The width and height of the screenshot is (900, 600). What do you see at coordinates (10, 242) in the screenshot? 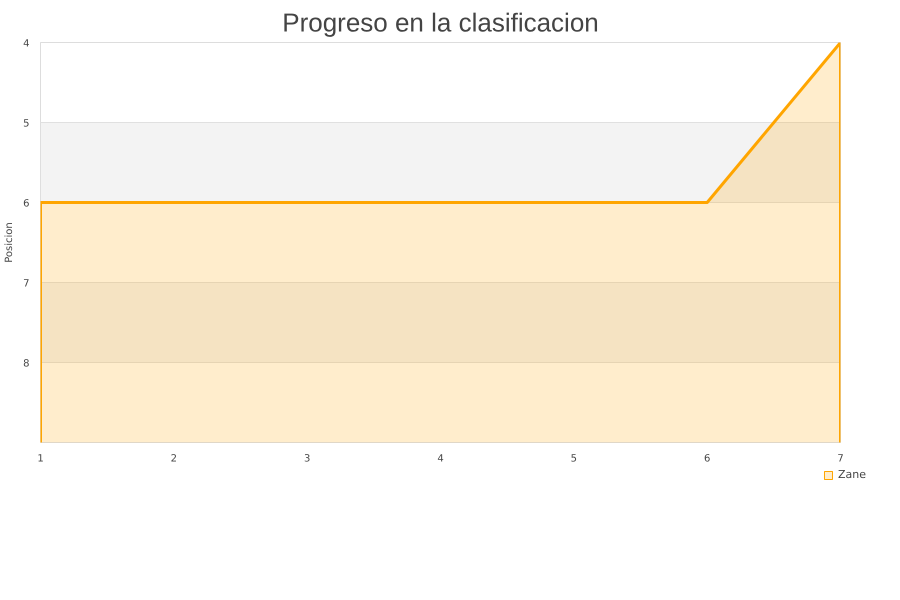
I see `y-axis-title: Posicion` at bounding box center [10, 242].